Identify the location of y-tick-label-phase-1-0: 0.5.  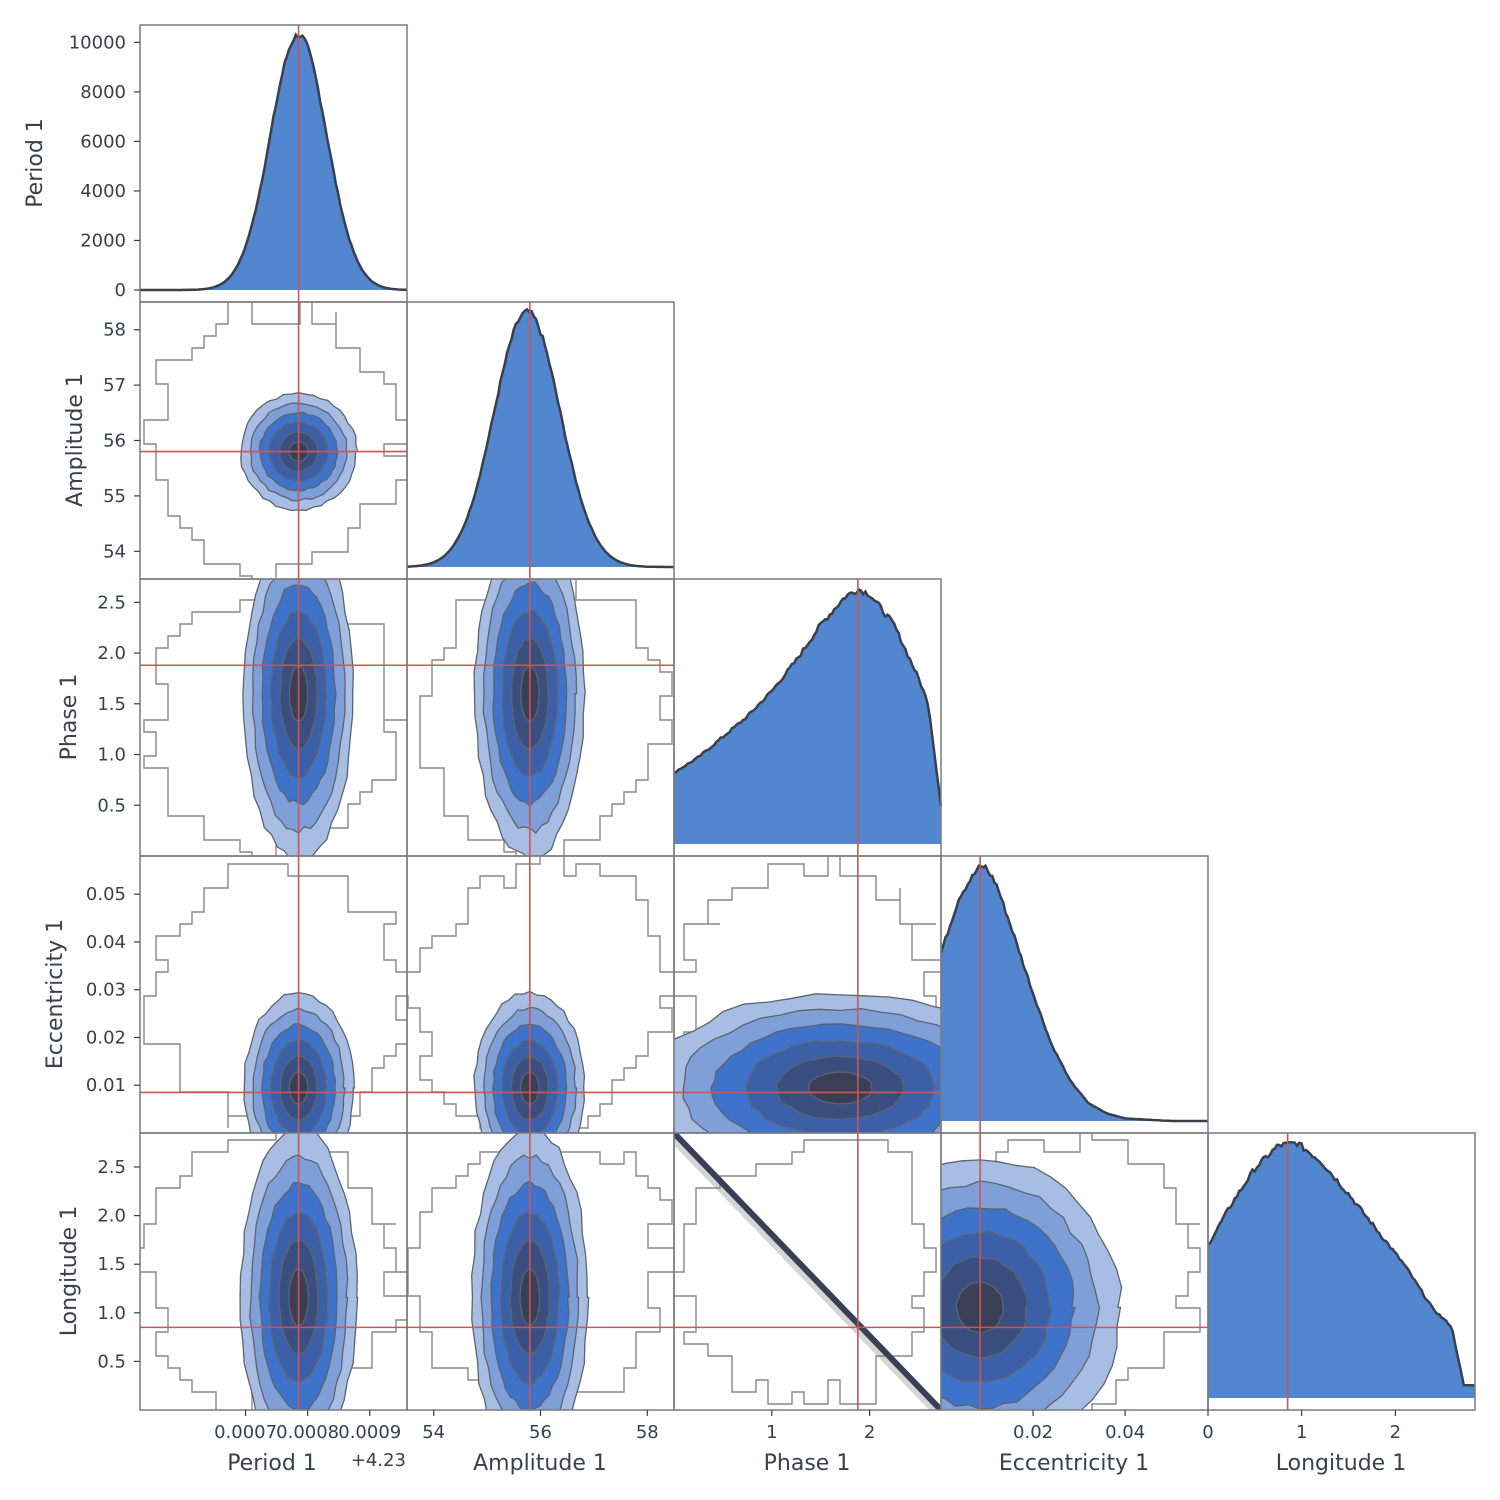
(111, 805).